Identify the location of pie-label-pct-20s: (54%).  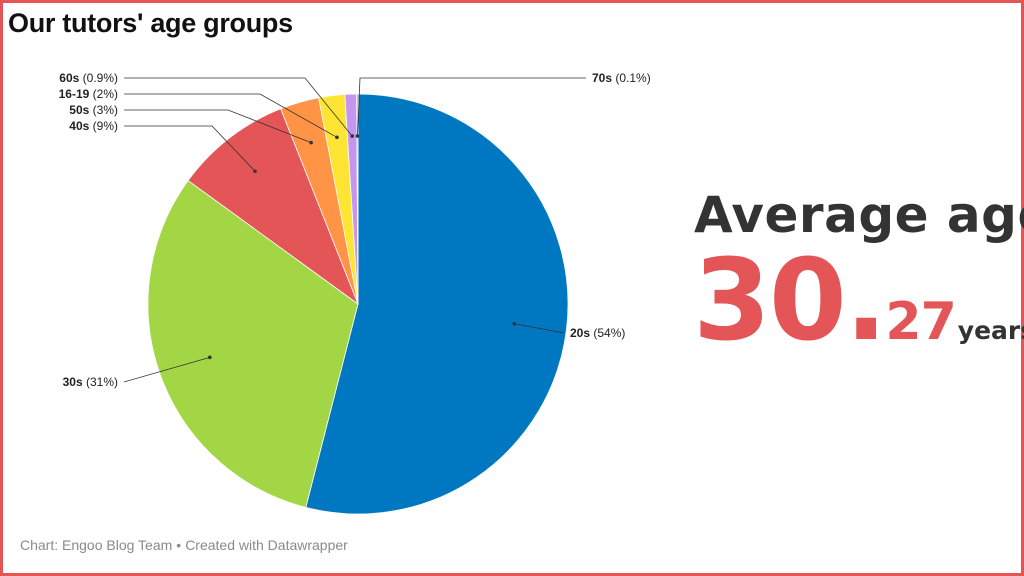
(609, 333).